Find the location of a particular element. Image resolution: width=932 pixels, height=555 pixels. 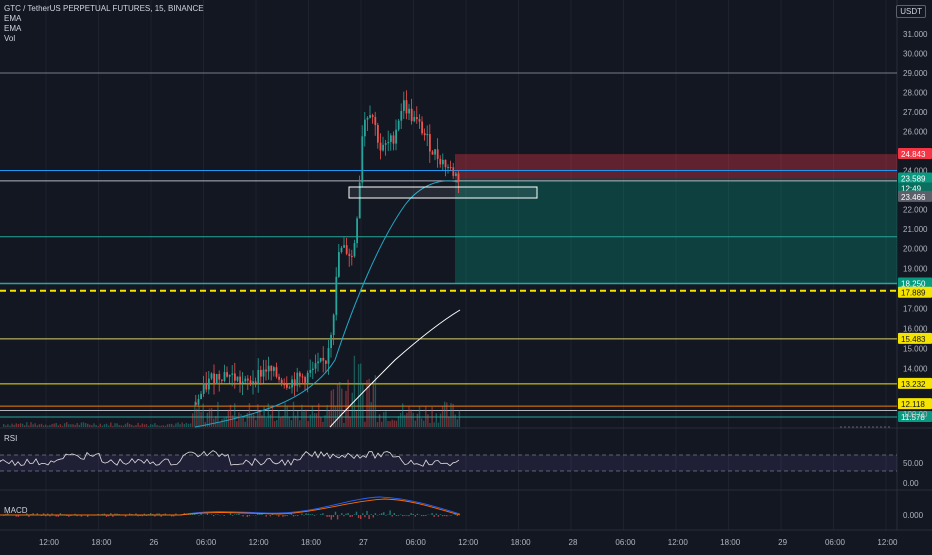

macd-axis-label: 0.000 is located at coordinates (913, 515).